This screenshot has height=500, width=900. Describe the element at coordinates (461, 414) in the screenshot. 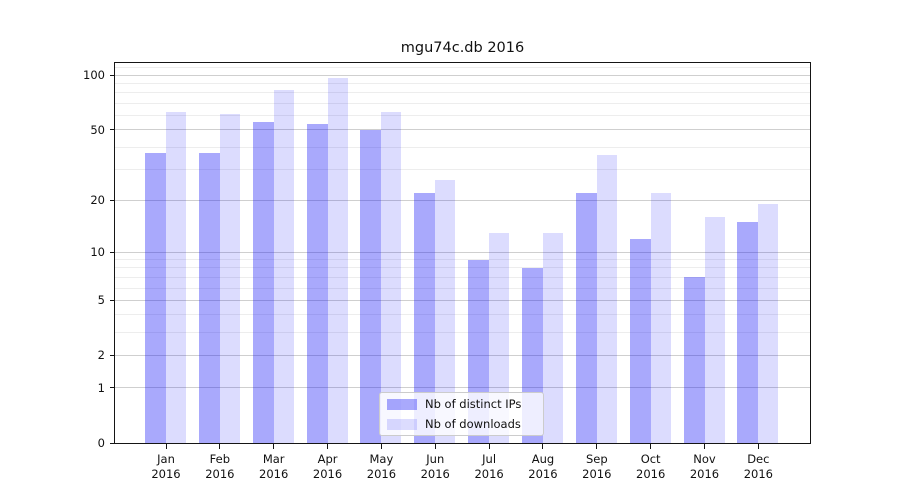

I see `legend: Nb of distinct IPs Nb of downloads` at that location.